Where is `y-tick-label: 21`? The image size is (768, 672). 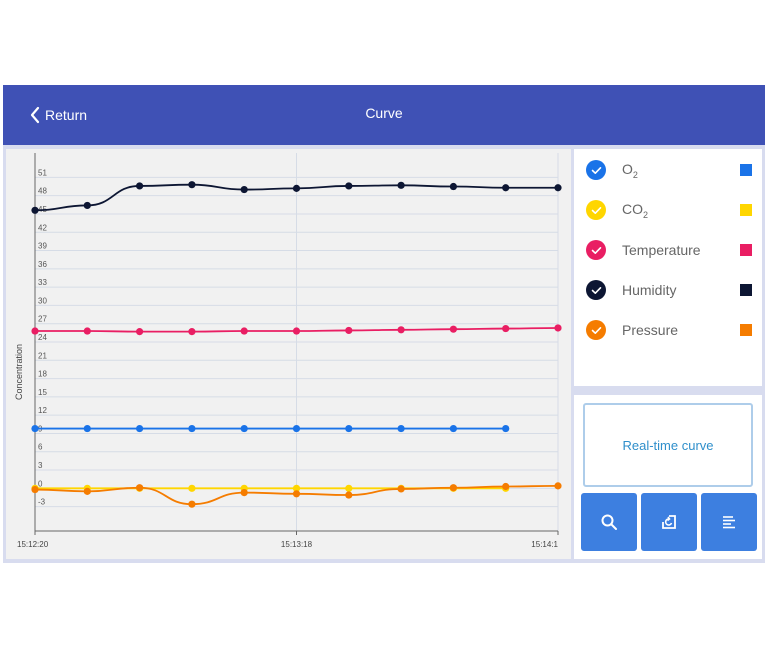 y-tick-label: 21 is located at coordinates (42, 355).